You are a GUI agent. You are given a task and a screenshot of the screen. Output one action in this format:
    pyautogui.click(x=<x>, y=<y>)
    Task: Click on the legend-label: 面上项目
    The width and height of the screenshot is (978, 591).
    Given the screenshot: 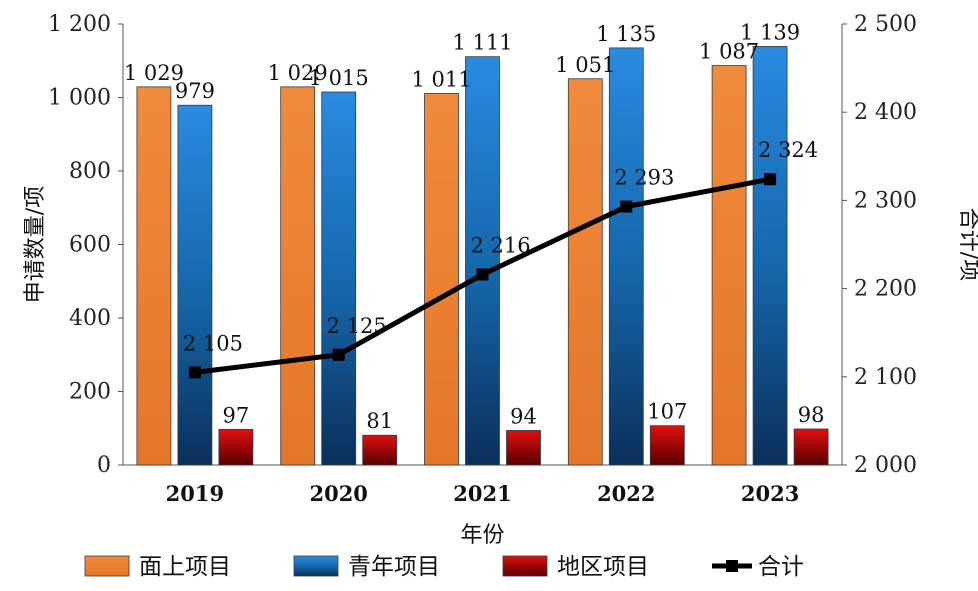 What is the action you would take?
    pyautogui.click(x=185, y=567)
    